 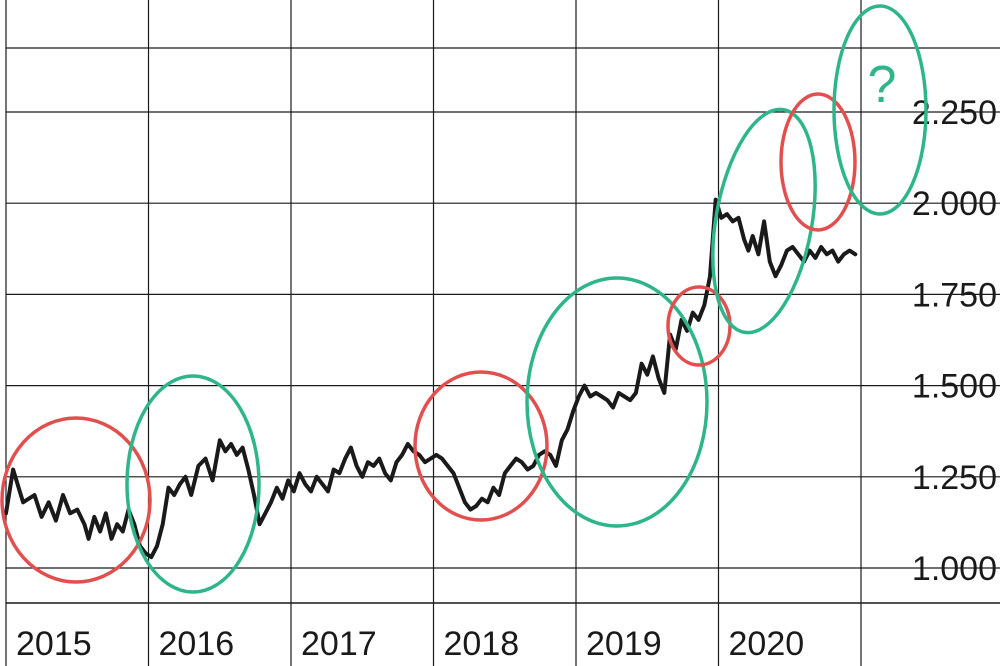 What do you see at coordinates (767, 644) in the screenshot?
I see `x-tick-label: 2020` at bounding box center [767, 644].